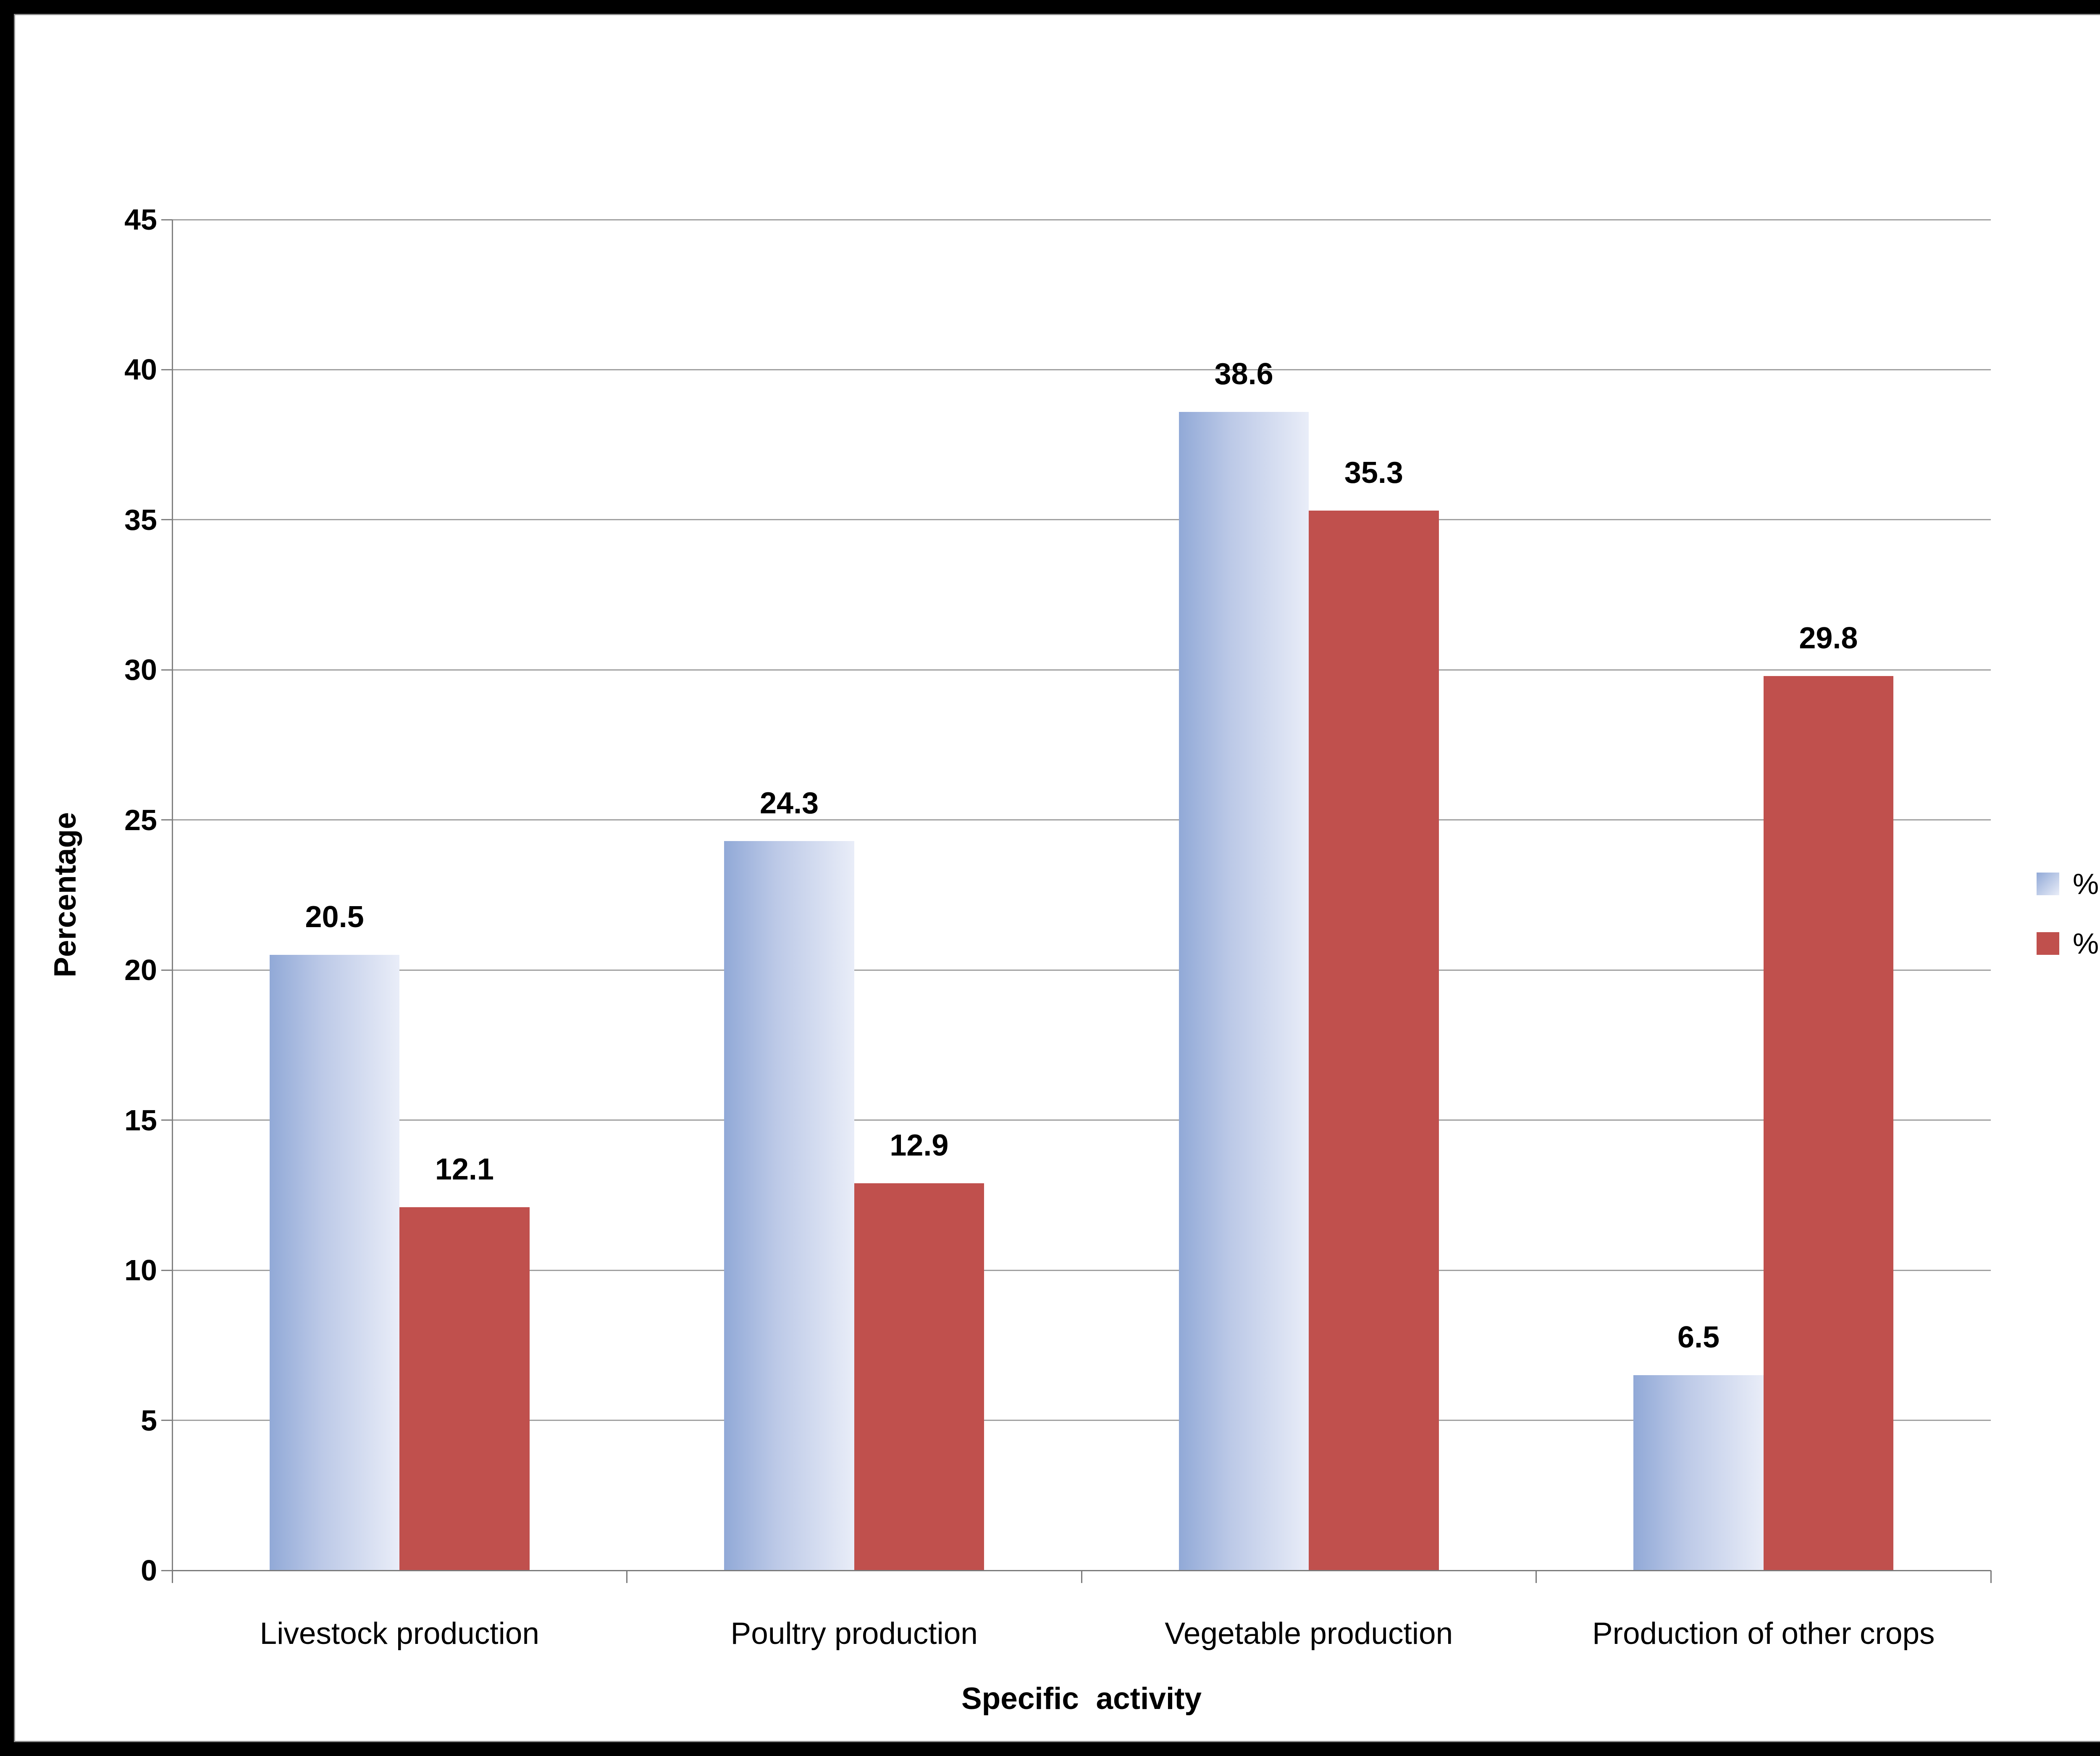 The image size is (2100, 1756). What do you see at coordinates (854, 1634) in the screenshot?
I see `category-label: Poultry production` at bounding box center [854, 1634].